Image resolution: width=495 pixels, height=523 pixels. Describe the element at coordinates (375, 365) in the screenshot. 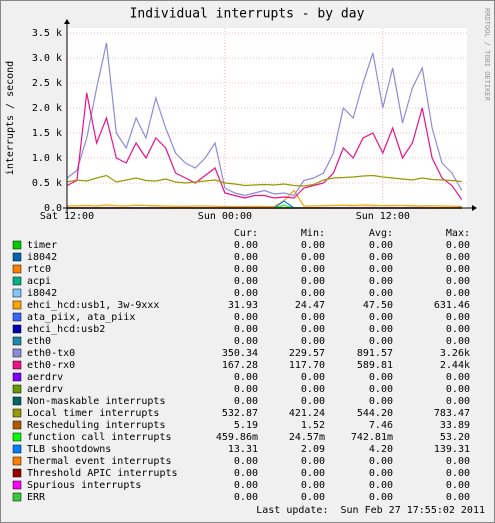

I see `legend-stat: 589.81` at that location.